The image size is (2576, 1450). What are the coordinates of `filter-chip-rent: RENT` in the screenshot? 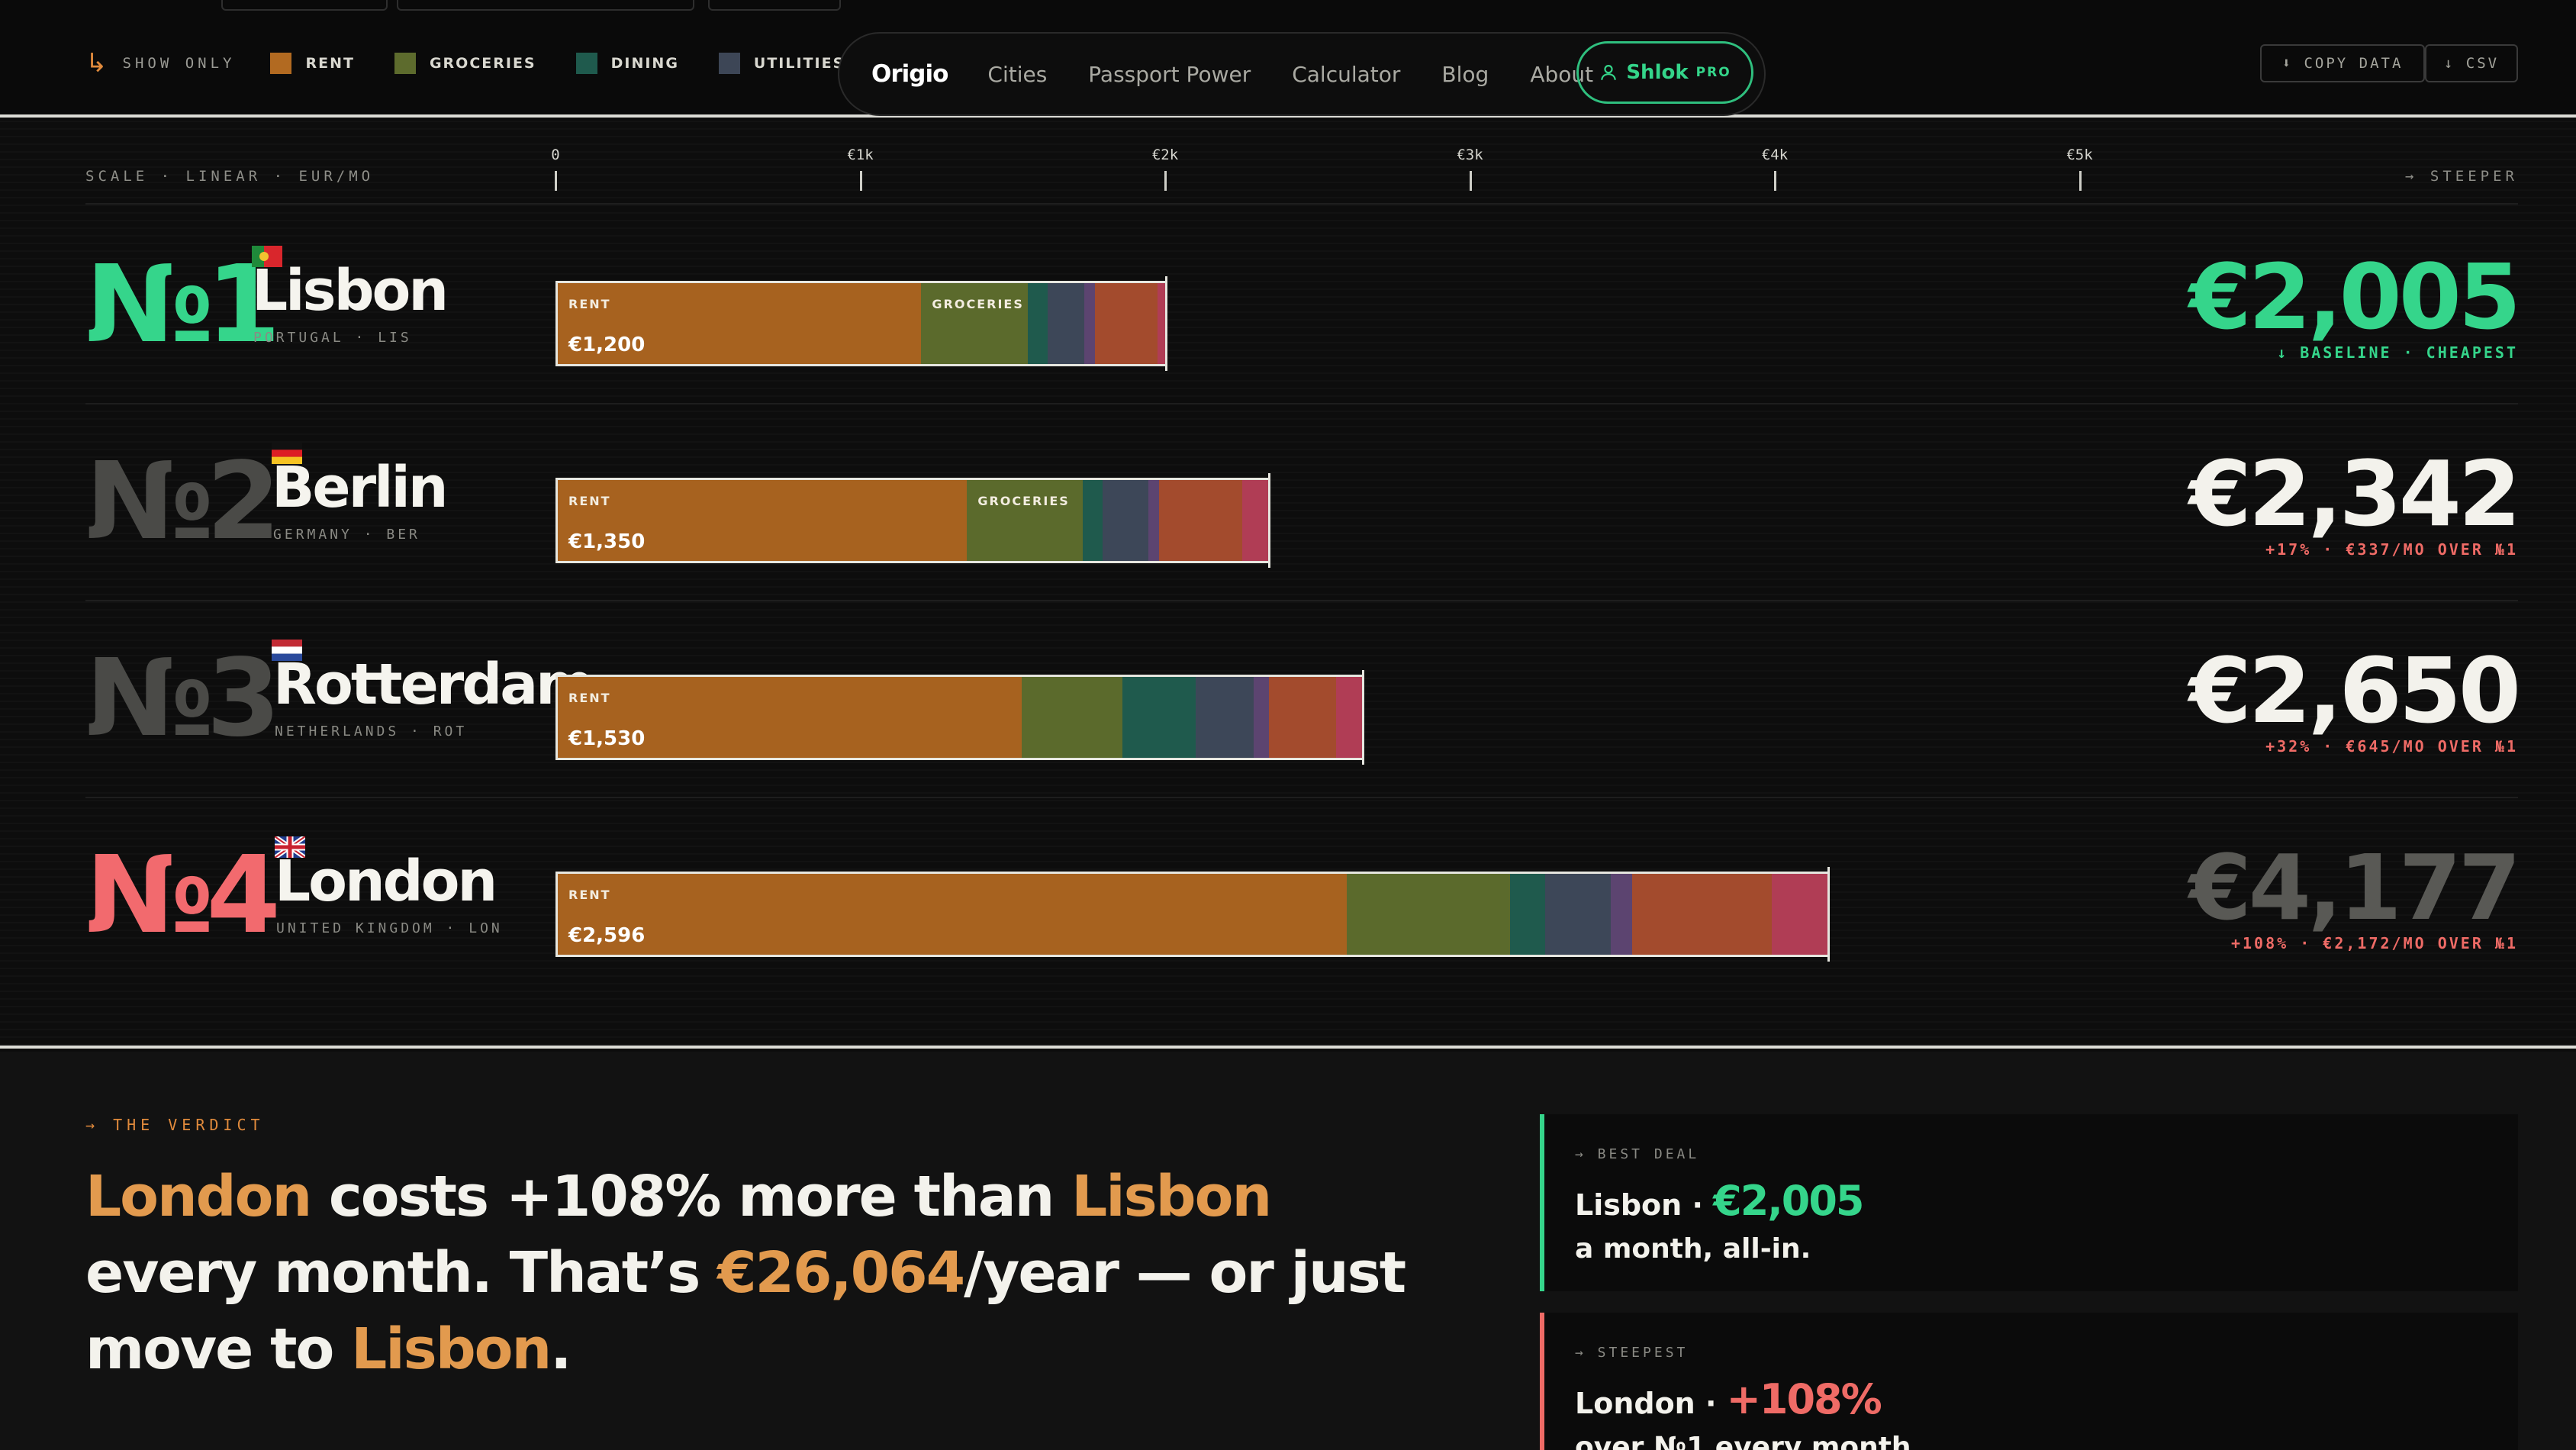 It's located at (312, 63).